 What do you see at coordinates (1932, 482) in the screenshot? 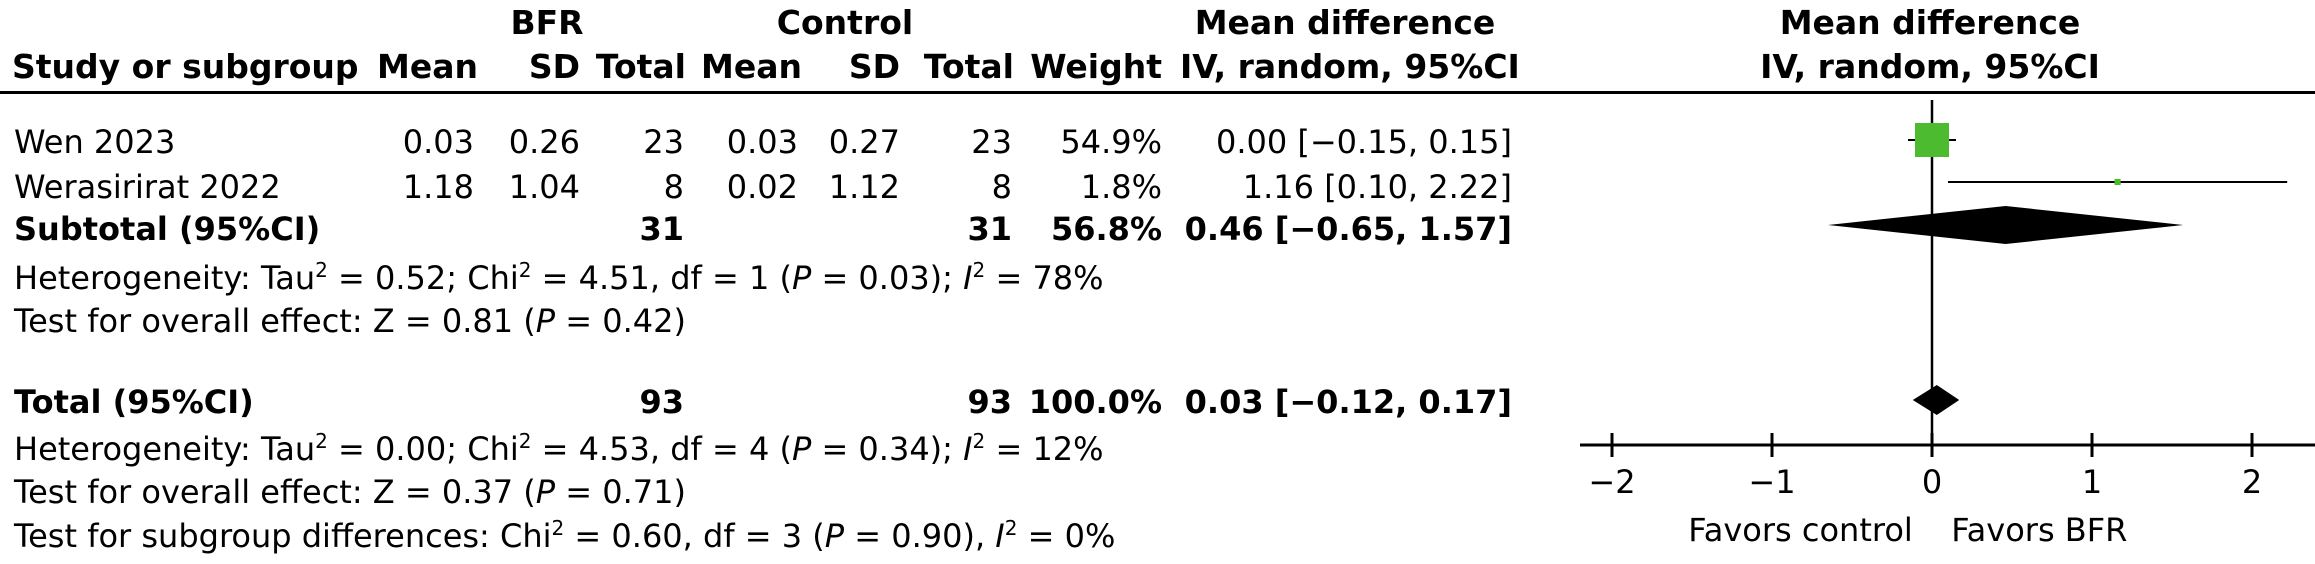
I see `x-tick-label: 0` at bounding box center [1932, 482].